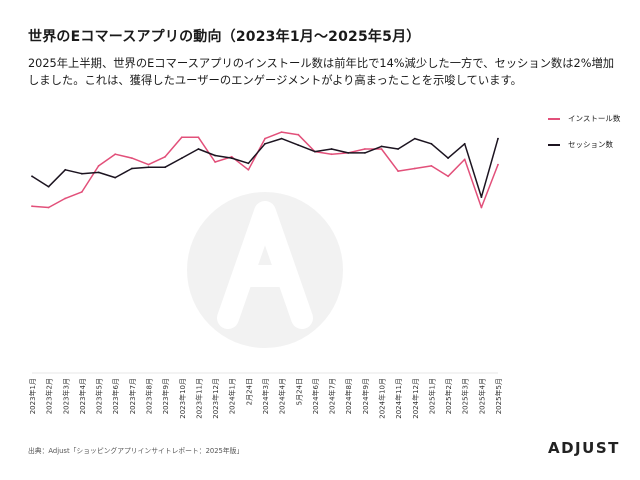 Image resolution: width=640 pixels, height=480 pixels. Describe the element at coordinates (99, 396) in the screenshot. I see `x-tick-label: 2023年5月` at that location.